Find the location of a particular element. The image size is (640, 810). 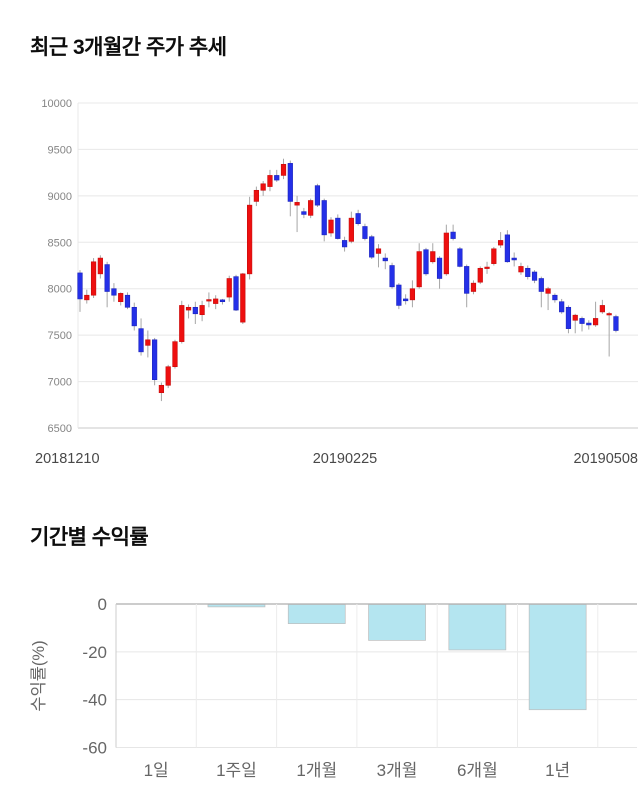

price-chart-title: 최근 3개월간 주가 추세 is located at coordinates (128, 47).